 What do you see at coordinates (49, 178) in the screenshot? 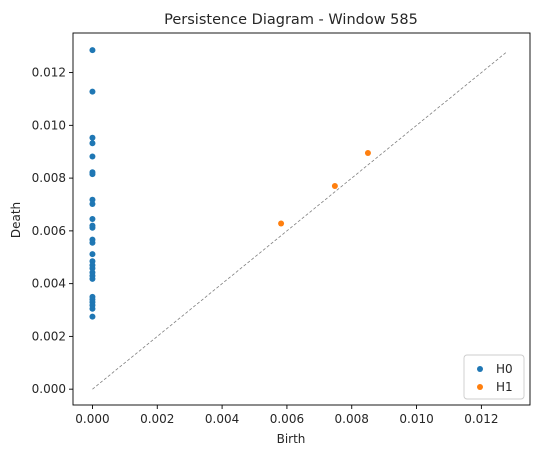
I see `y-tick-label: 0.008` at bounding box center [49, 178].